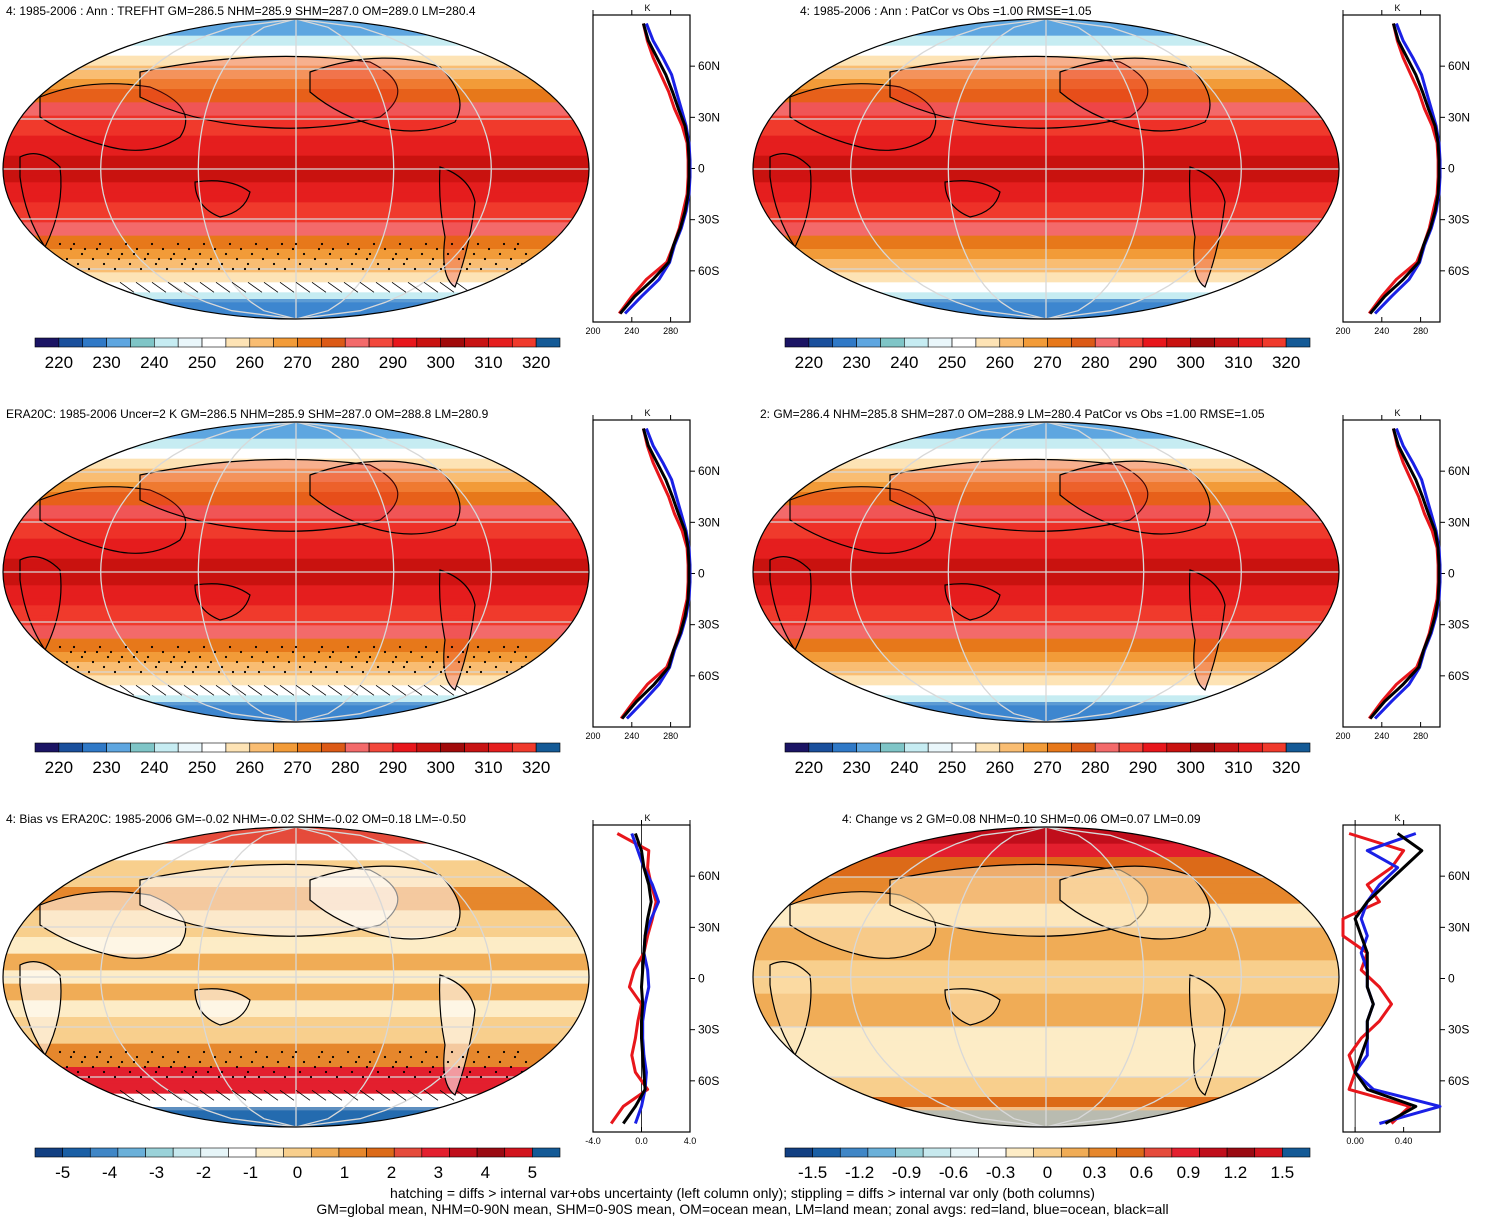 This screenshot has height=1218, width=1485. I want to click on zonal-x-tick-label: -4.0, so click(593, 1141).